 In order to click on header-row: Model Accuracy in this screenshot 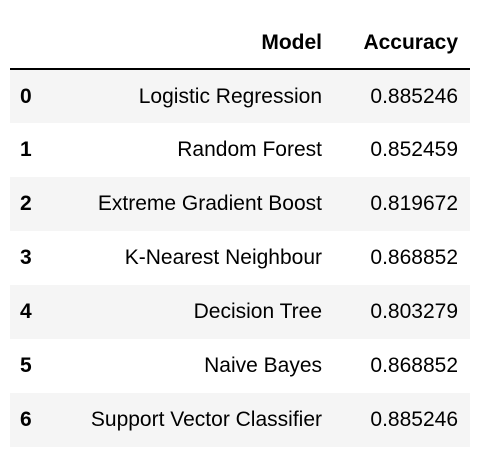, I will do `click(240, 44)`.